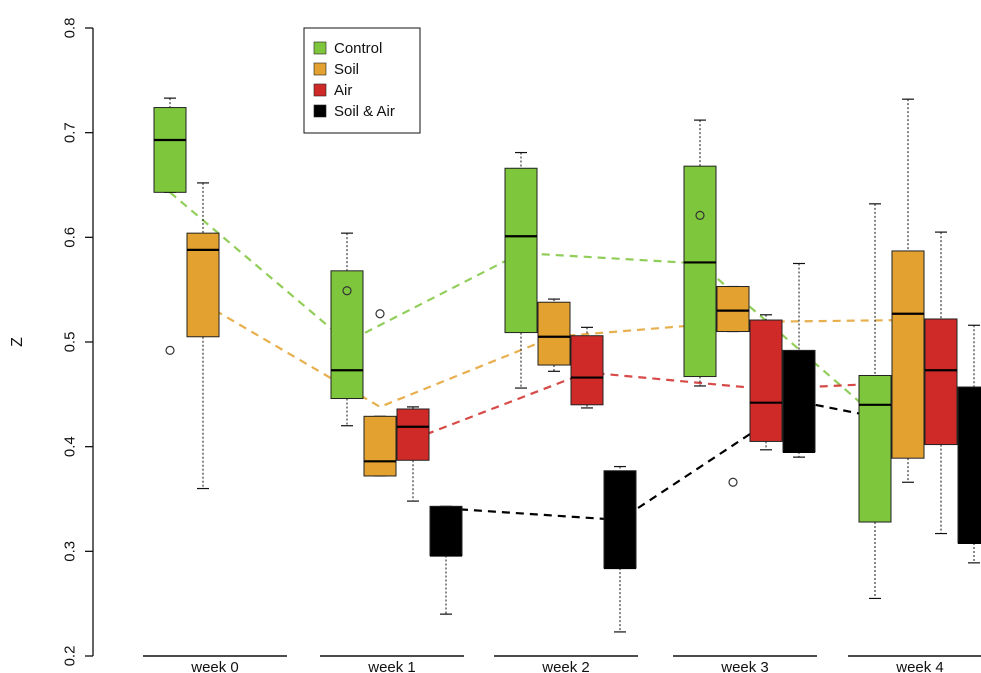 This screenshot has height=673, width=981. I want to click on y-axis-label: Z, so click(17, 342).